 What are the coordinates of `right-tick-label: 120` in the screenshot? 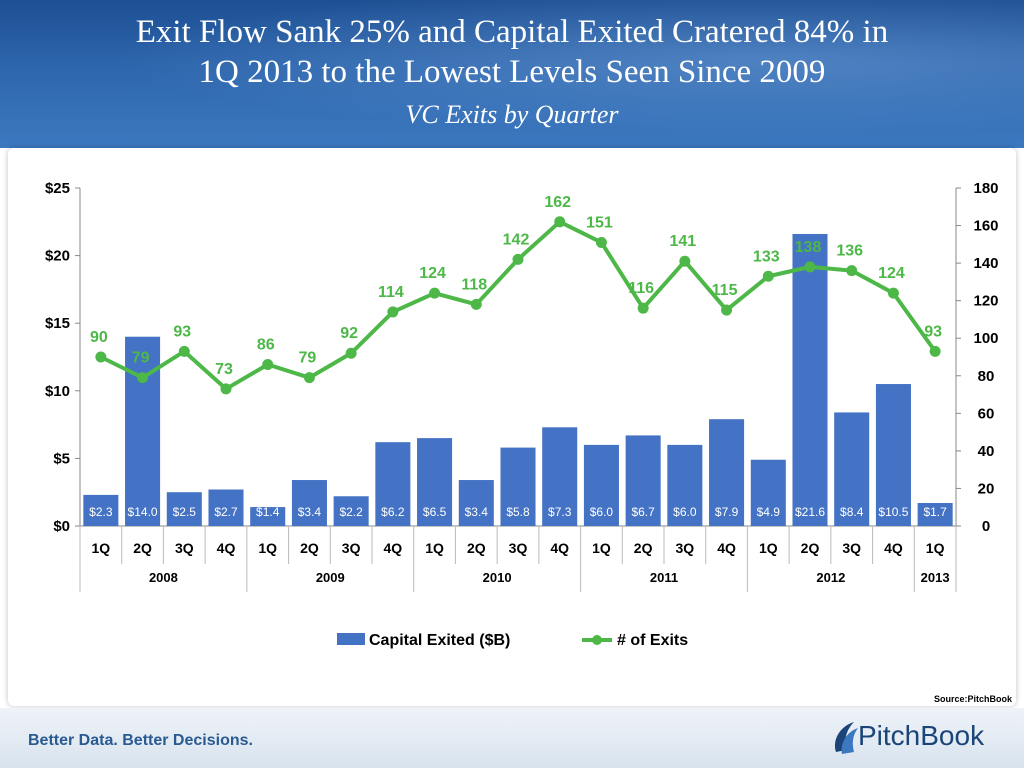 It's located at (985, 301).